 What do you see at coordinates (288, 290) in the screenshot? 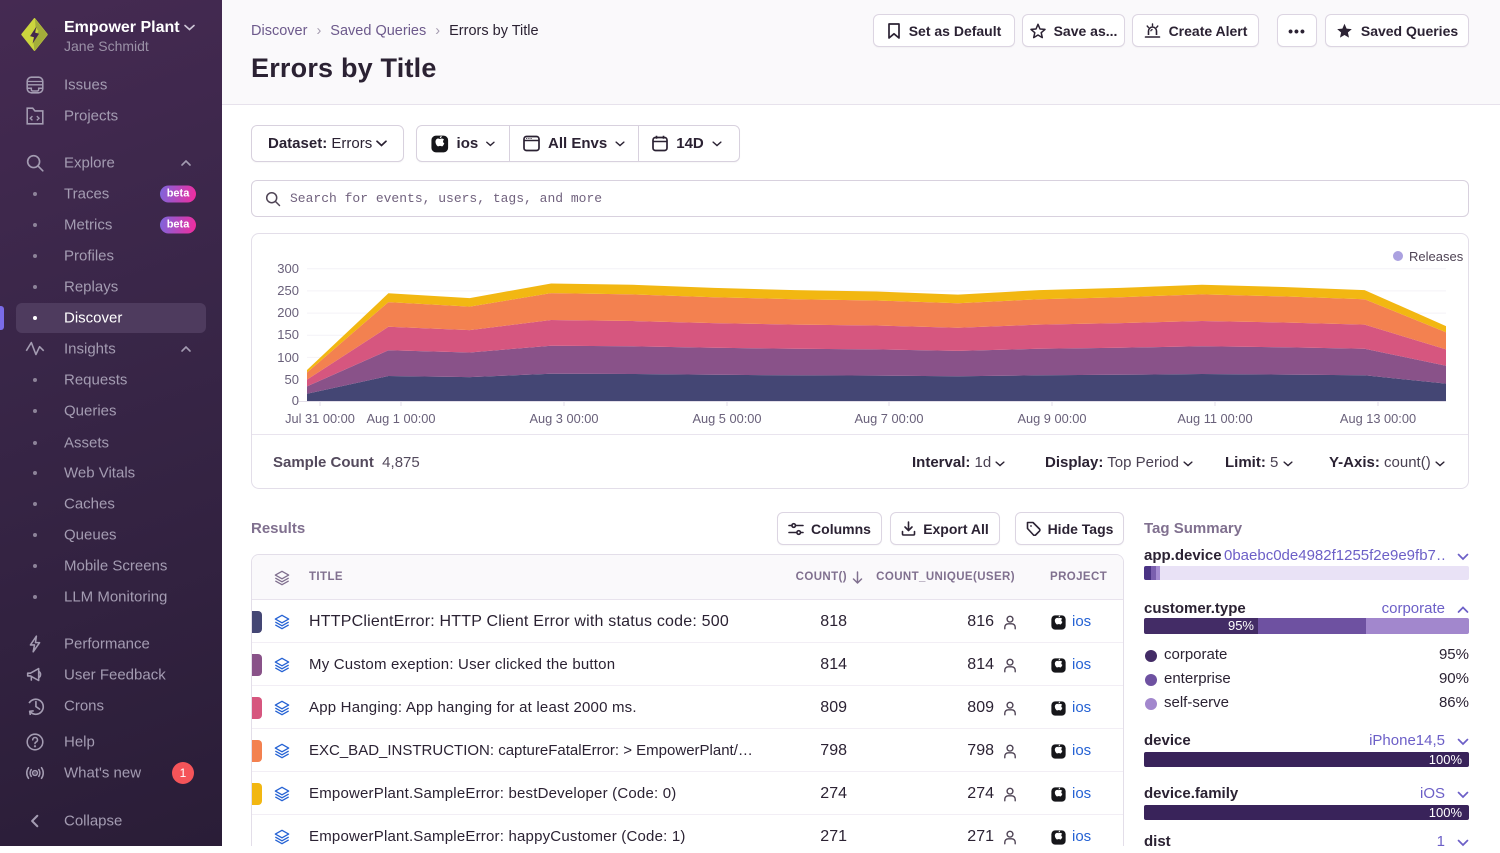
I see `svg-text: 250` at bounding box center [288, 290].